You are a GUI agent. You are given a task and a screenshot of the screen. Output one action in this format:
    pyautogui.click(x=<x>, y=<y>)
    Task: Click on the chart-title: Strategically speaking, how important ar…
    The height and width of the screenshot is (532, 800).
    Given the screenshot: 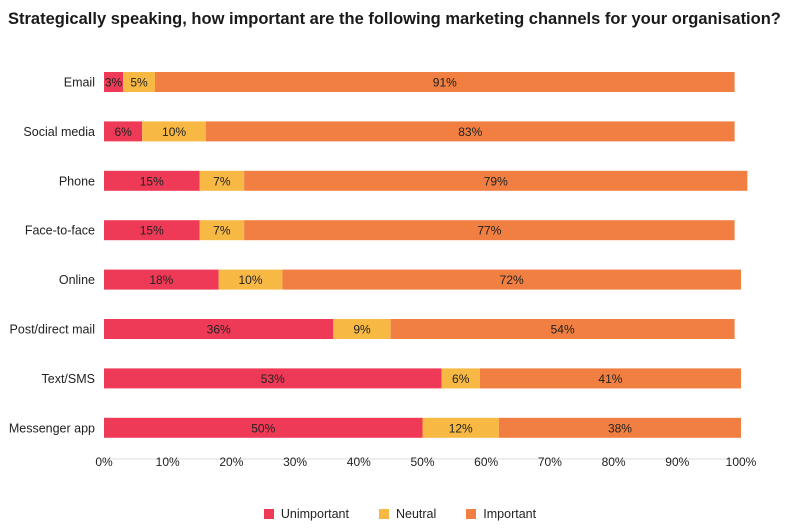 What is the action you would take?
    pyautogui.click(x=394, y=19)
    